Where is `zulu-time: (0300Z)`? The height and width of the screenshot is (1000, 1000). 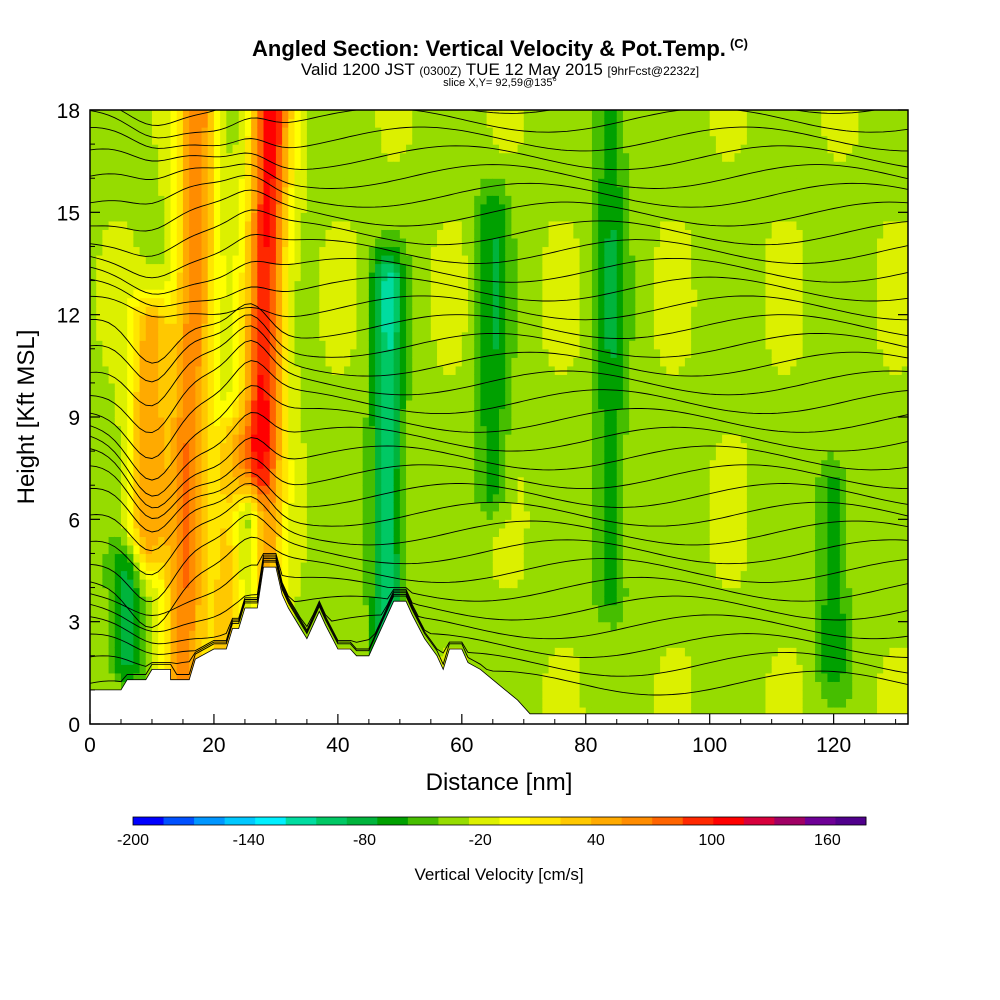 zulu-time: (0300Z) is located at coordinates (440, 71).